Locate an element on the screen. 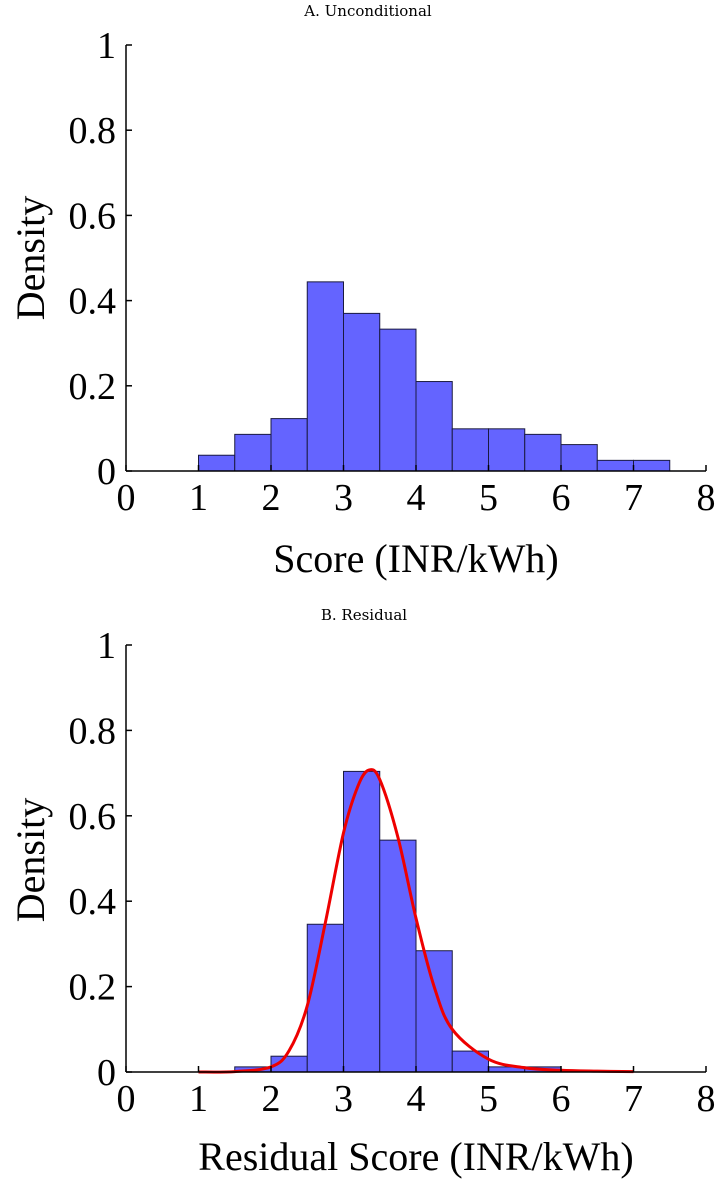 This screenshot has height=1185, width=719. x-axis-label: Residual Score (INR/kWh) is located at coordinates (415, 1156).